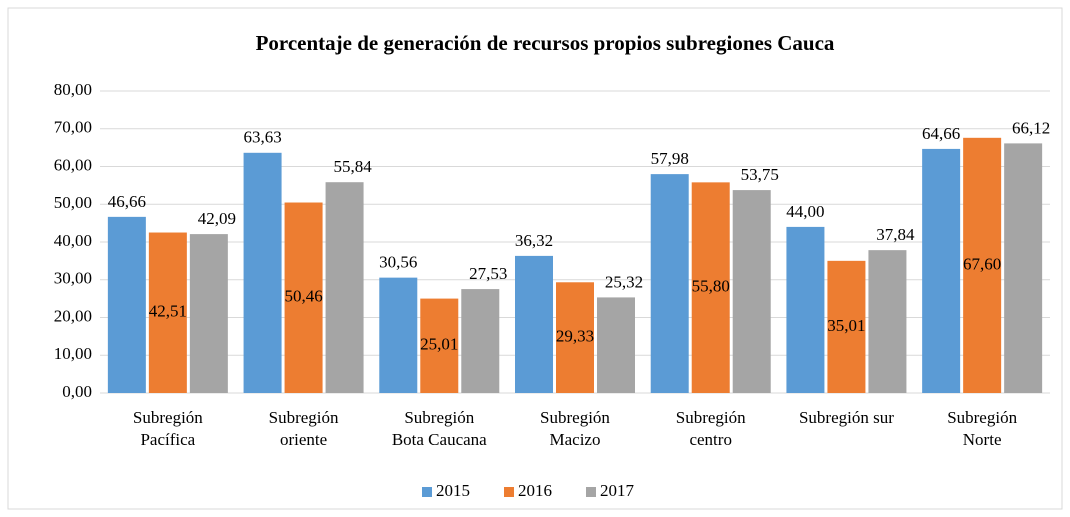 Image resolution: width=1070 pixels, height=517 pixels. I want to click on data-label: 55,84, so click(352, 166).